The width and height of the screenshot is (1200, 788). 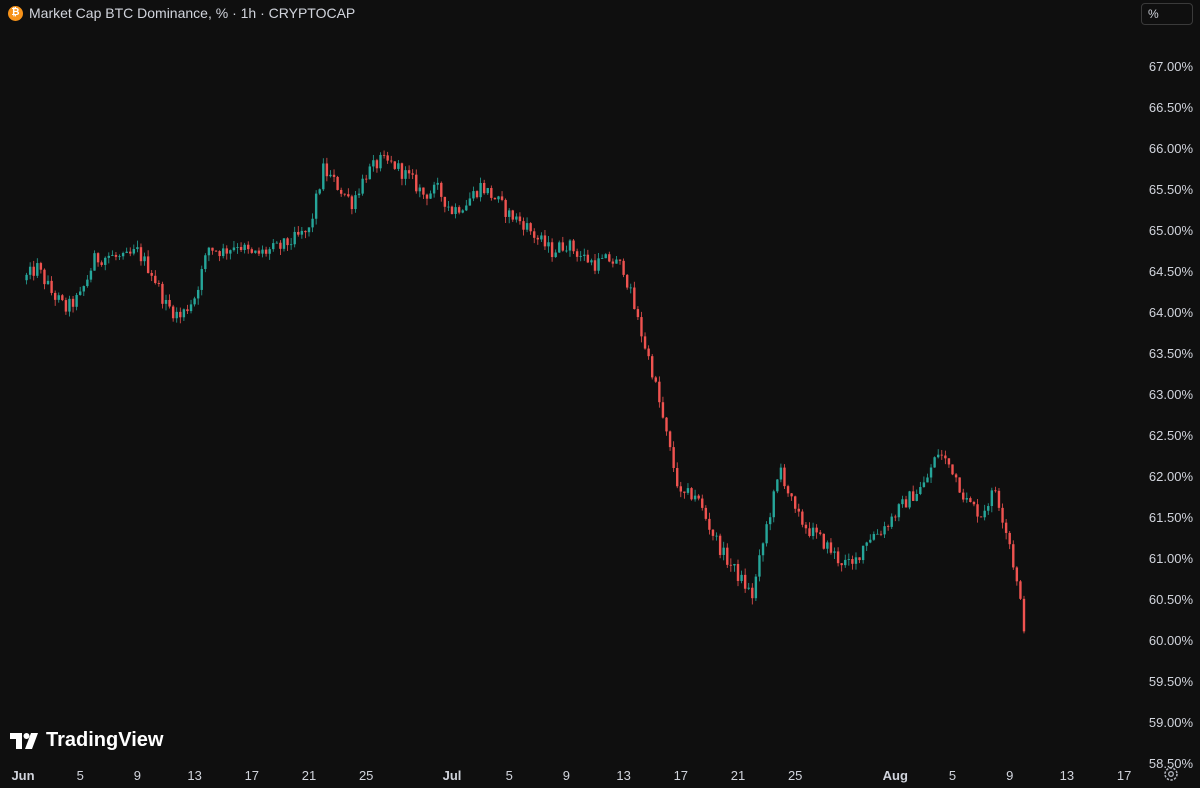 I want to click on y-tick-label: 63.50%, so click(x=1171, y=353).